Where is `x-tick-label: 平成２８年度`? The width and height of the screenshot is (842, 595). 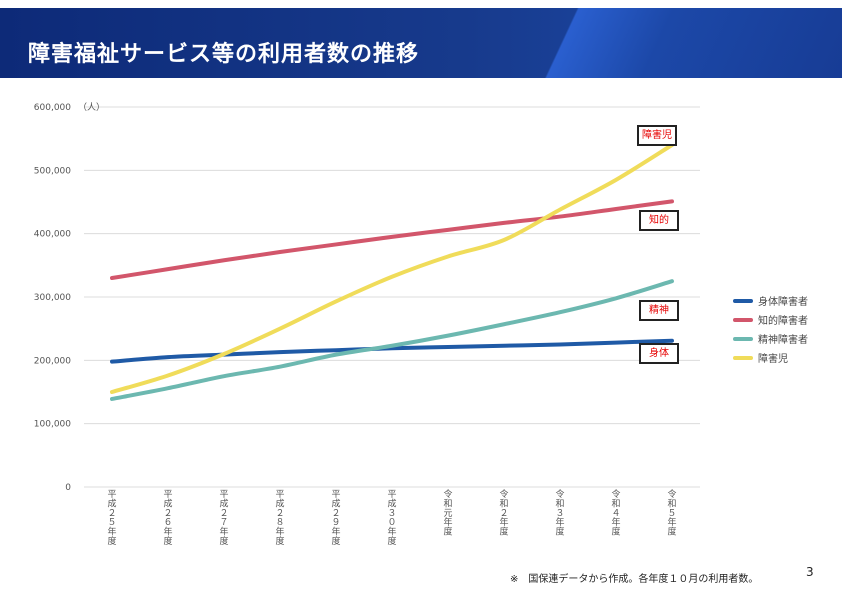
x-tick-label: 平成２８年度 is located at coordinates (279, 518).